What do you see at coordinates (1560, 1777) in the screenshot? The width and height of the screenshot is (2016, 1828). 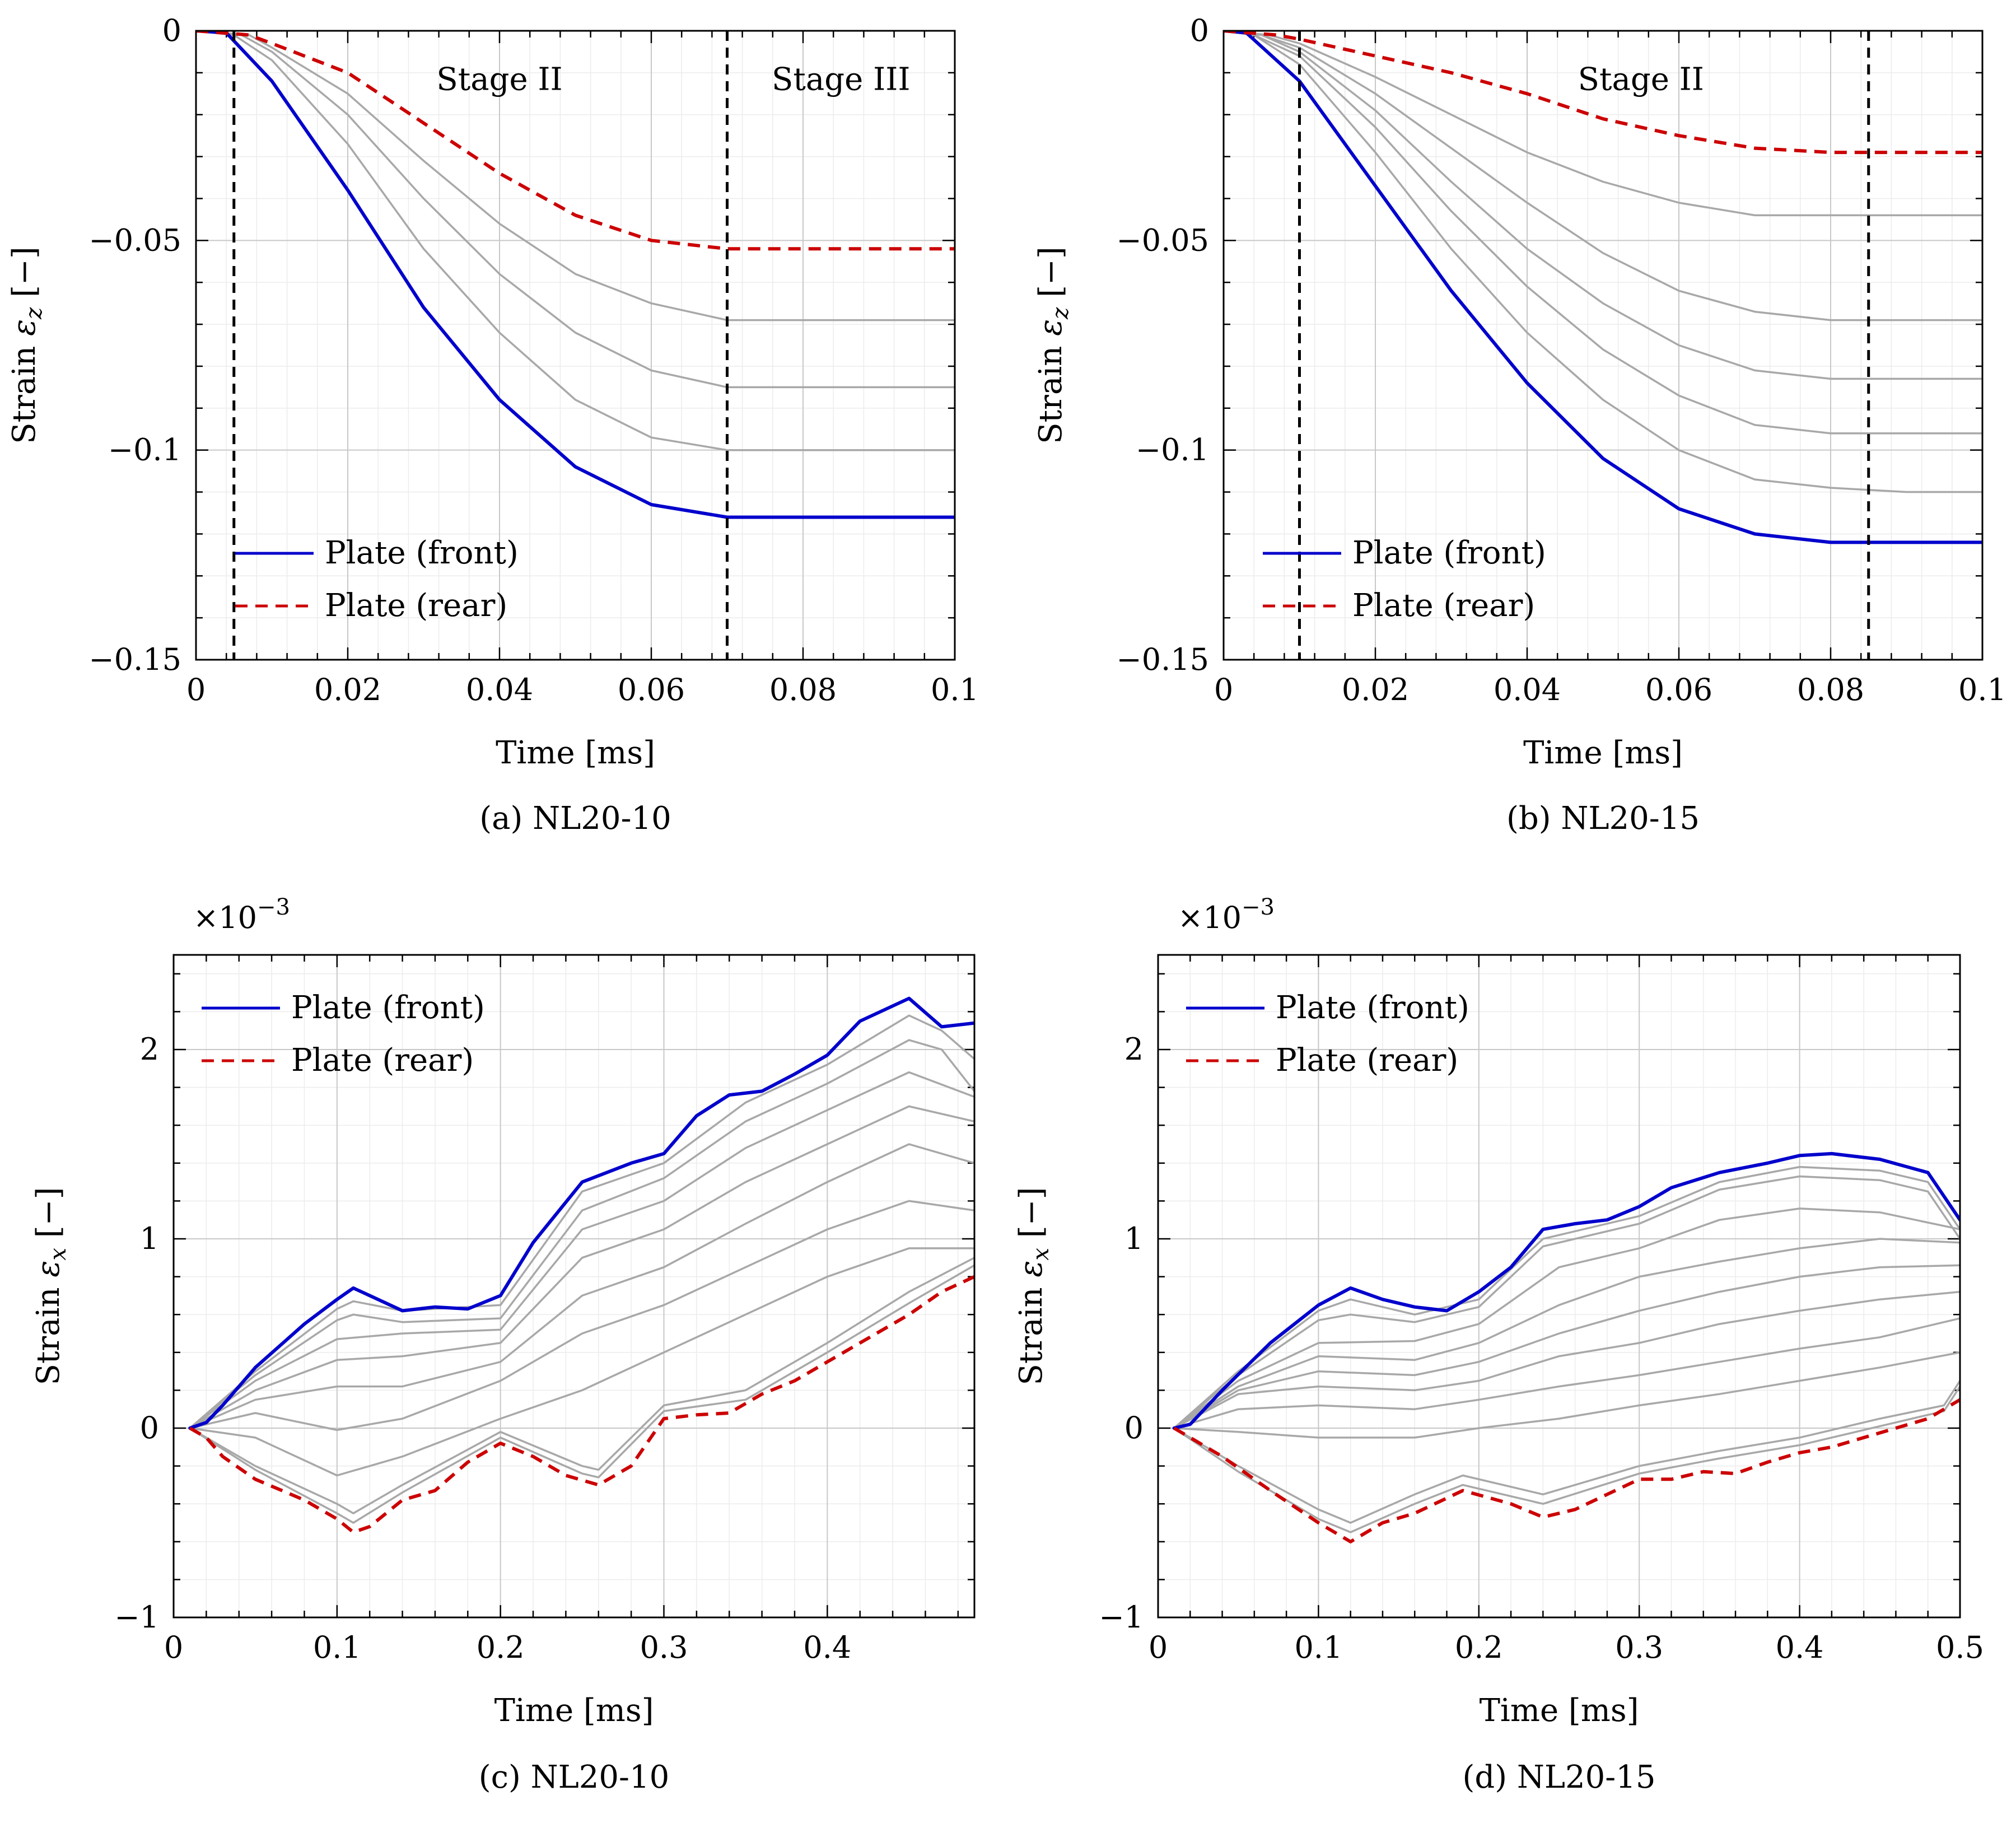 I see `subfigure-caption: (d) NL20-15` at bounding box center [1560, 1777].